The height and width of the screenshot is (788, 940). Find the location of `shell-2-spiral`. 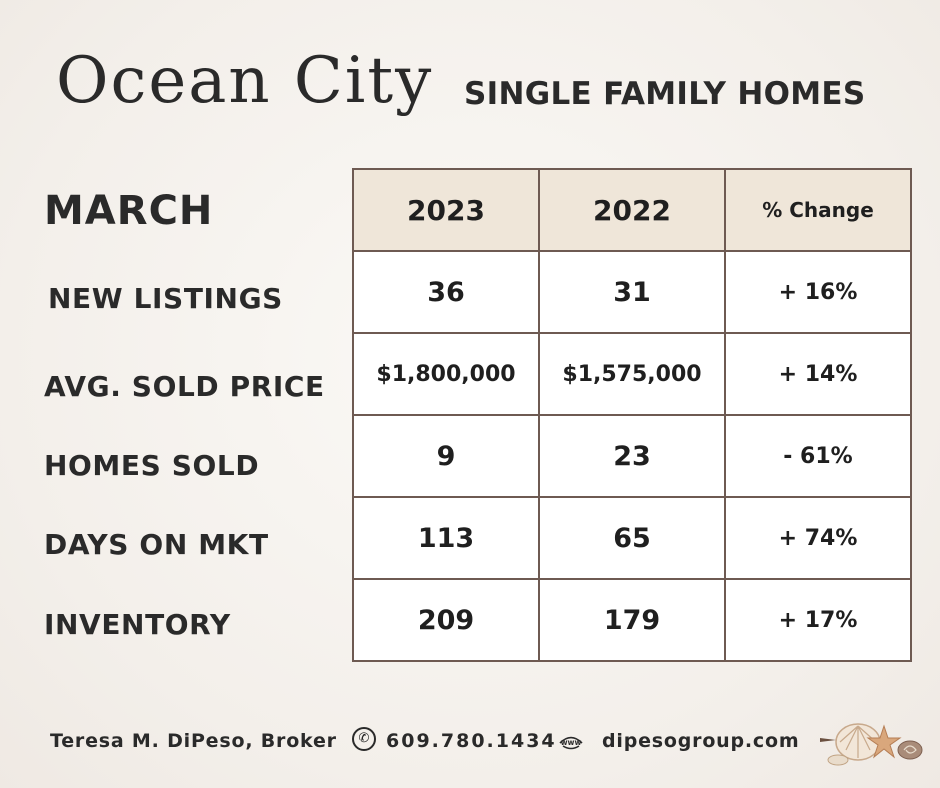

shell-2-spiral is located at coordinates (910, 749).